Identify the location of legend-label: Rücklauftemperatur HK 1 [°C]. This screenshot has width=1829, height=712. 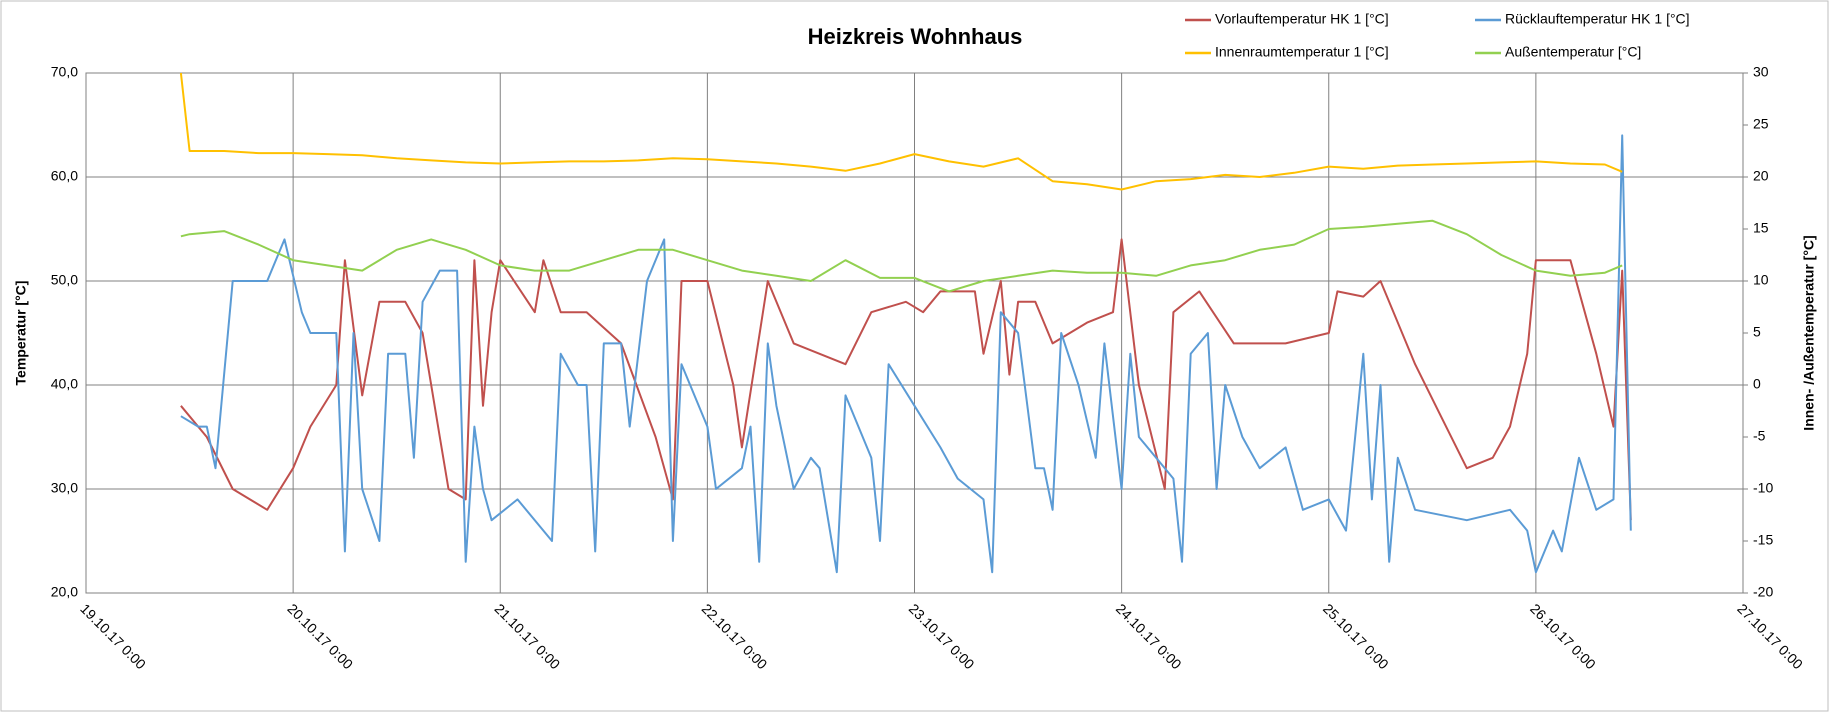
(1597, 19).